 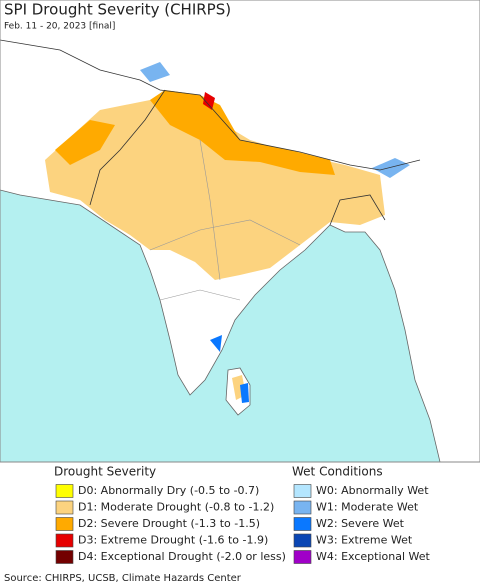 What do you see at coordinates (391, 168) in the screenshot?
I see `wet-northeast` at bounding box center [391, 168].